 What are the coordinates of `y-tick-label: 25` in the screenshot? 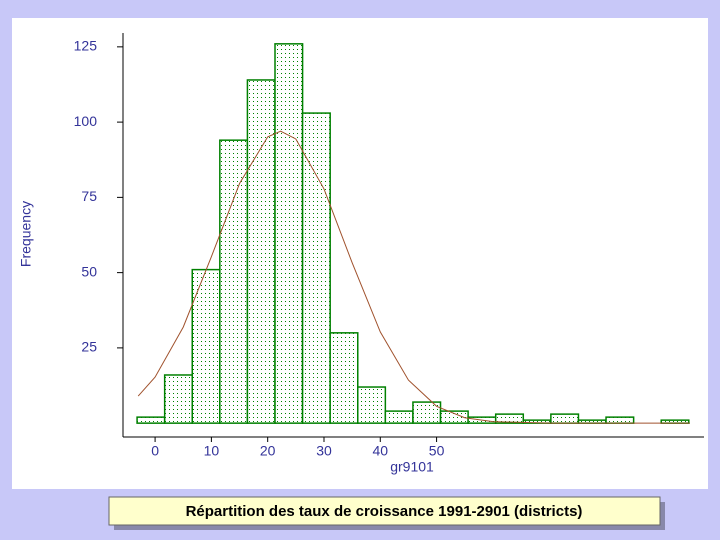 It's located at (89, 347).